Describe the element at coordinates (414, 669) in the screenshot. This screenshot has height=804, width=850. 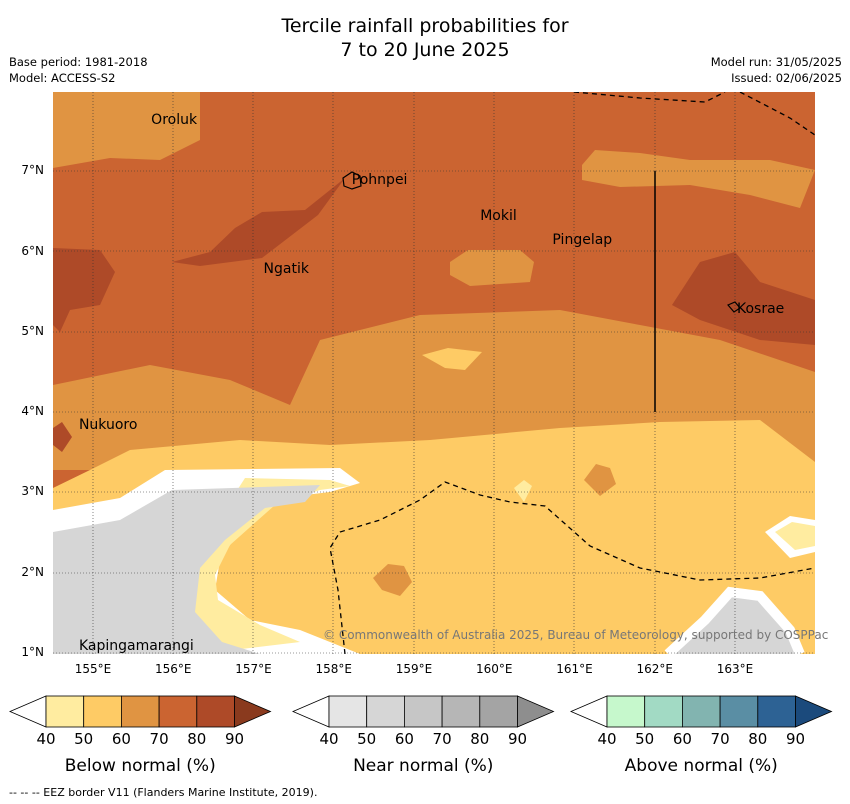
I see `lon-label: 159°E` at that location.